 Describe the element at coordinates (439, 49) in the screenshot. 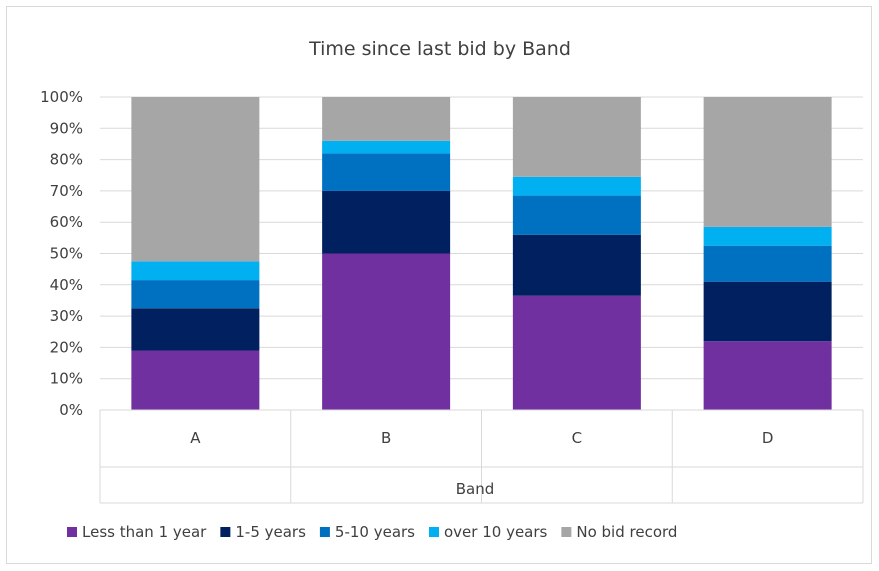

I see `chart-title: Time since last bid by Band` at that location.